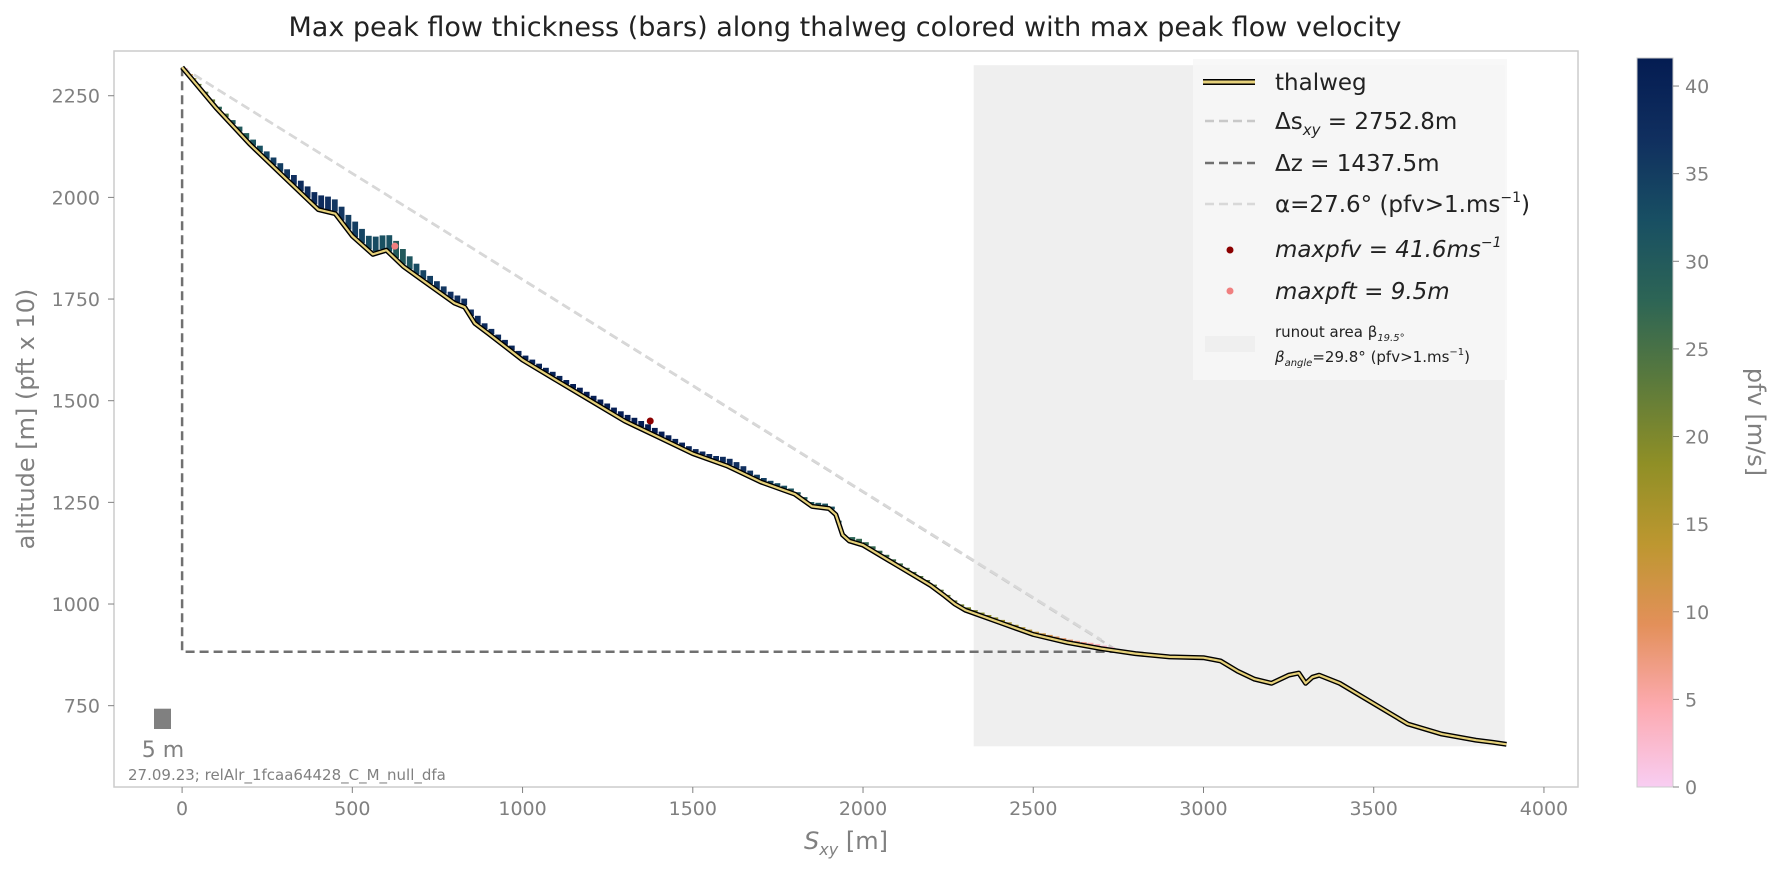  I want to click on x-axis-ticks: 0 500 1000 1500 2000 2500 3000 3500 4000, so click(872, 803).